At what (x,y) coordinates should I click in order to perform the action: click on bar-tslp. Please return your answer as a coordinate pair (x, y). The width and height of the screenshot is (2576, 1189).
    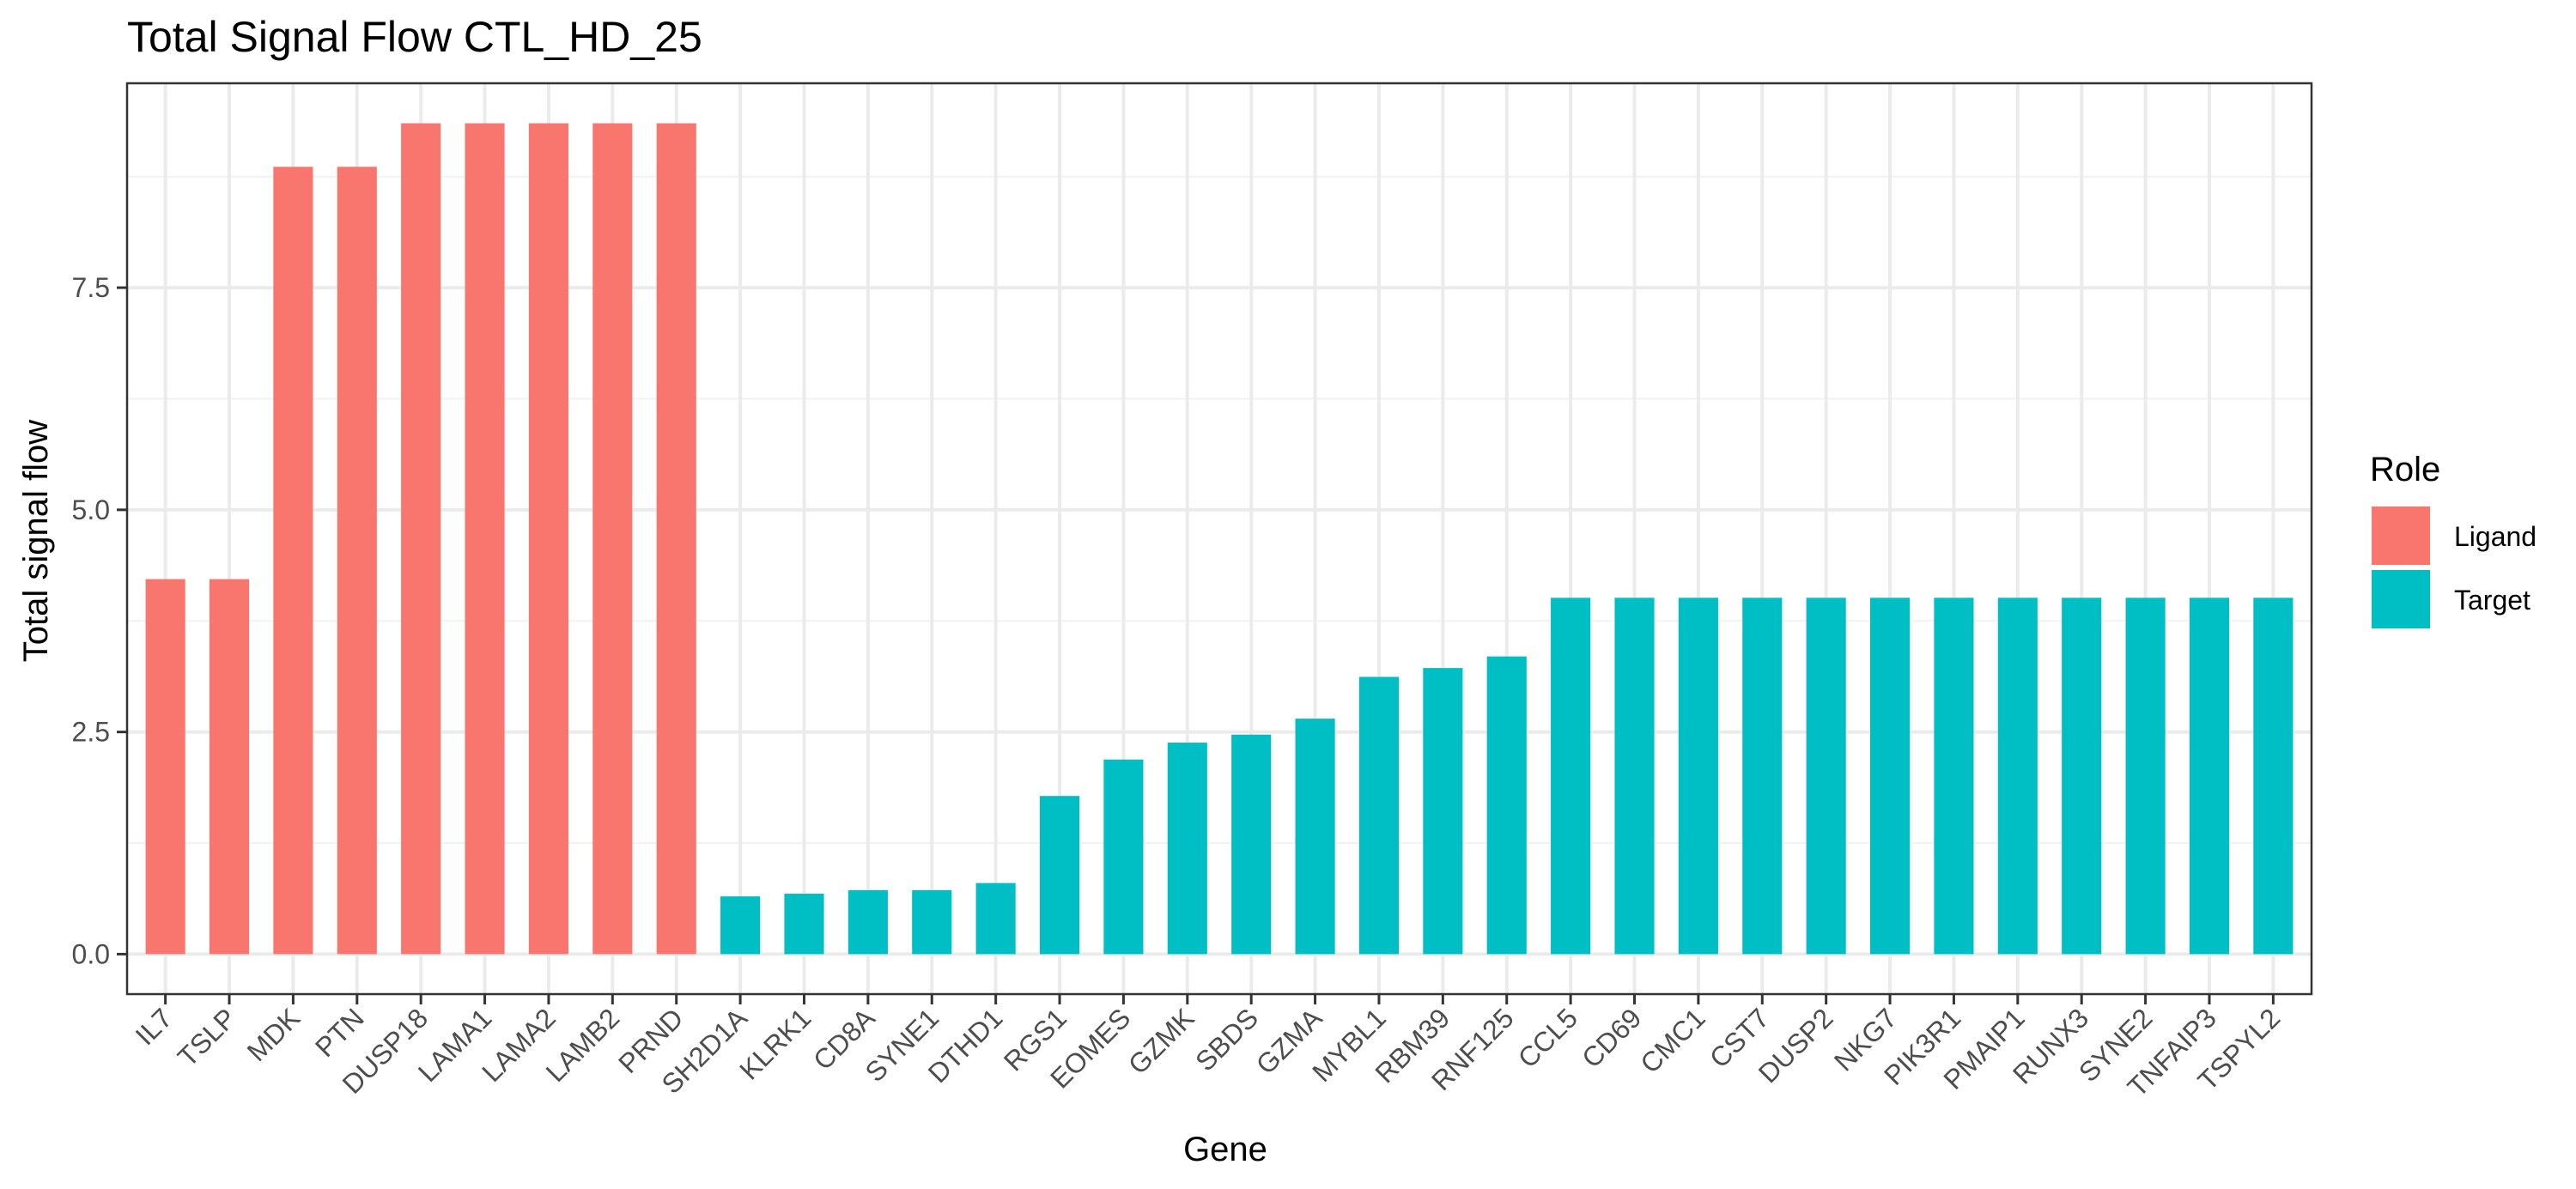
    Looking at the image, I should click on (229, 767).